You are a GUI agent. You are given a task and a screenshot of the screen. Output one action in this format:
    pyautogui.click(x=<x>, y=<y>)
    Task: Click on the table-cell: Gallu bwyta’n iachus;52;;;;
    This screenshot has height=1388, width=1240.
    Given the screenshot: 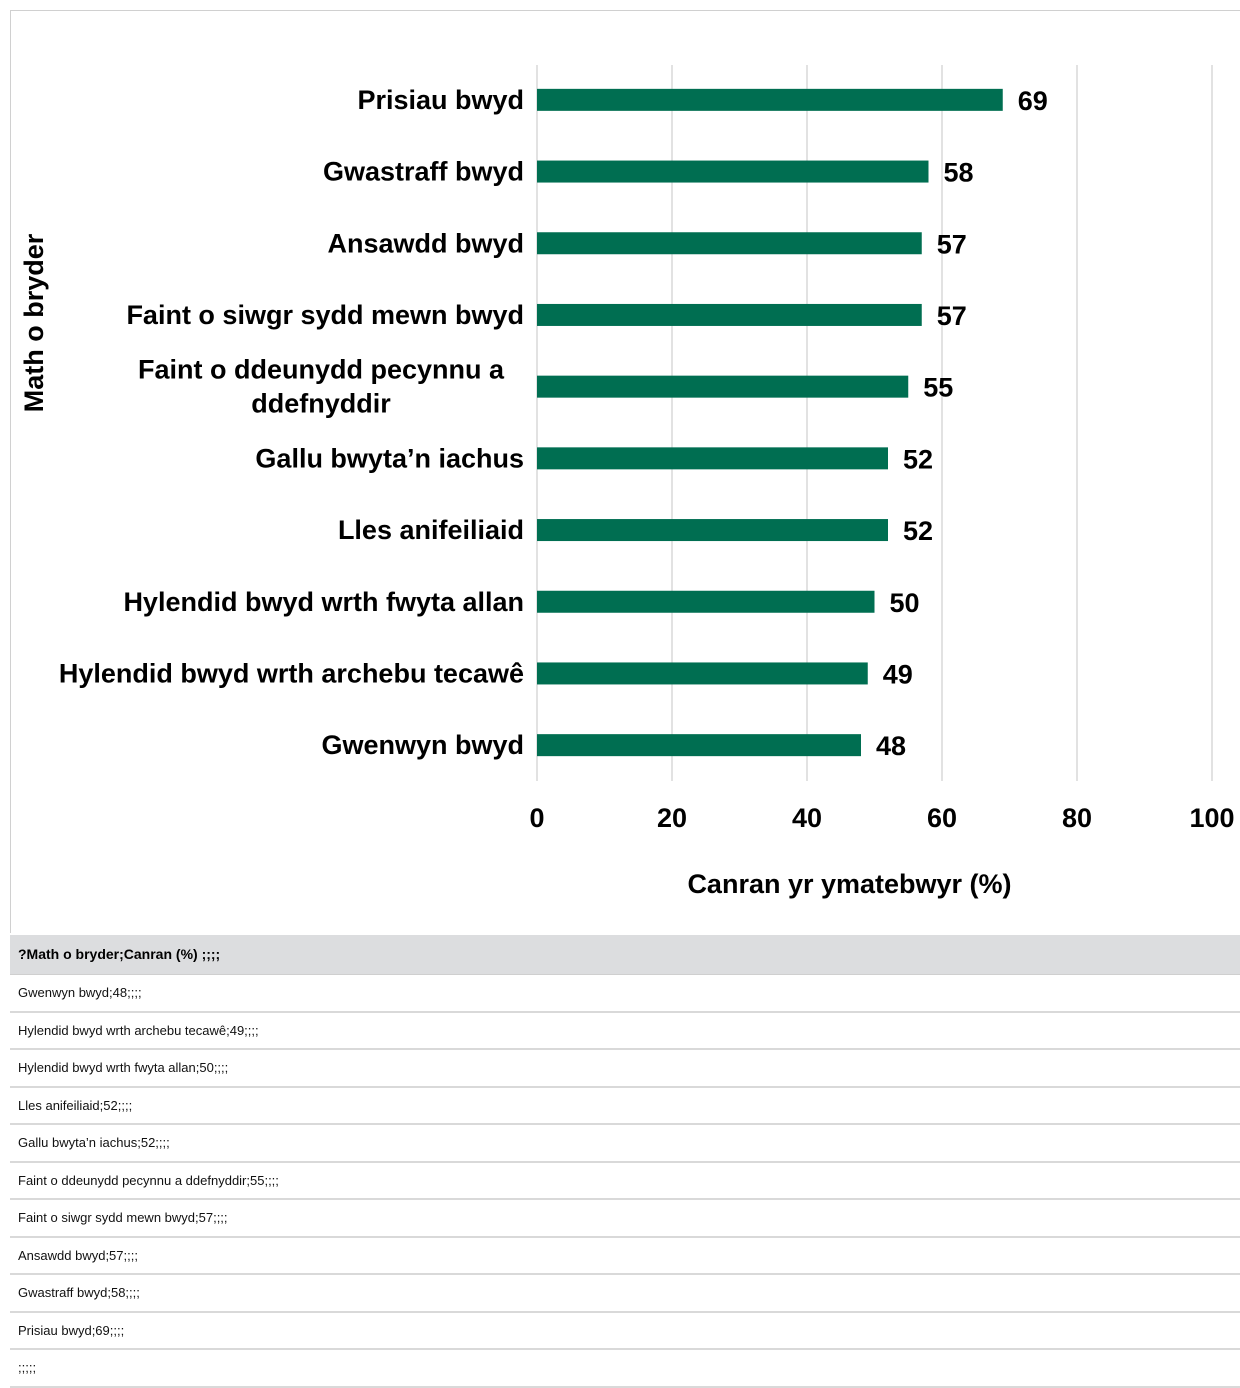 What is the action you would take?
    pyautogui.click(x=625, y=1143)
    